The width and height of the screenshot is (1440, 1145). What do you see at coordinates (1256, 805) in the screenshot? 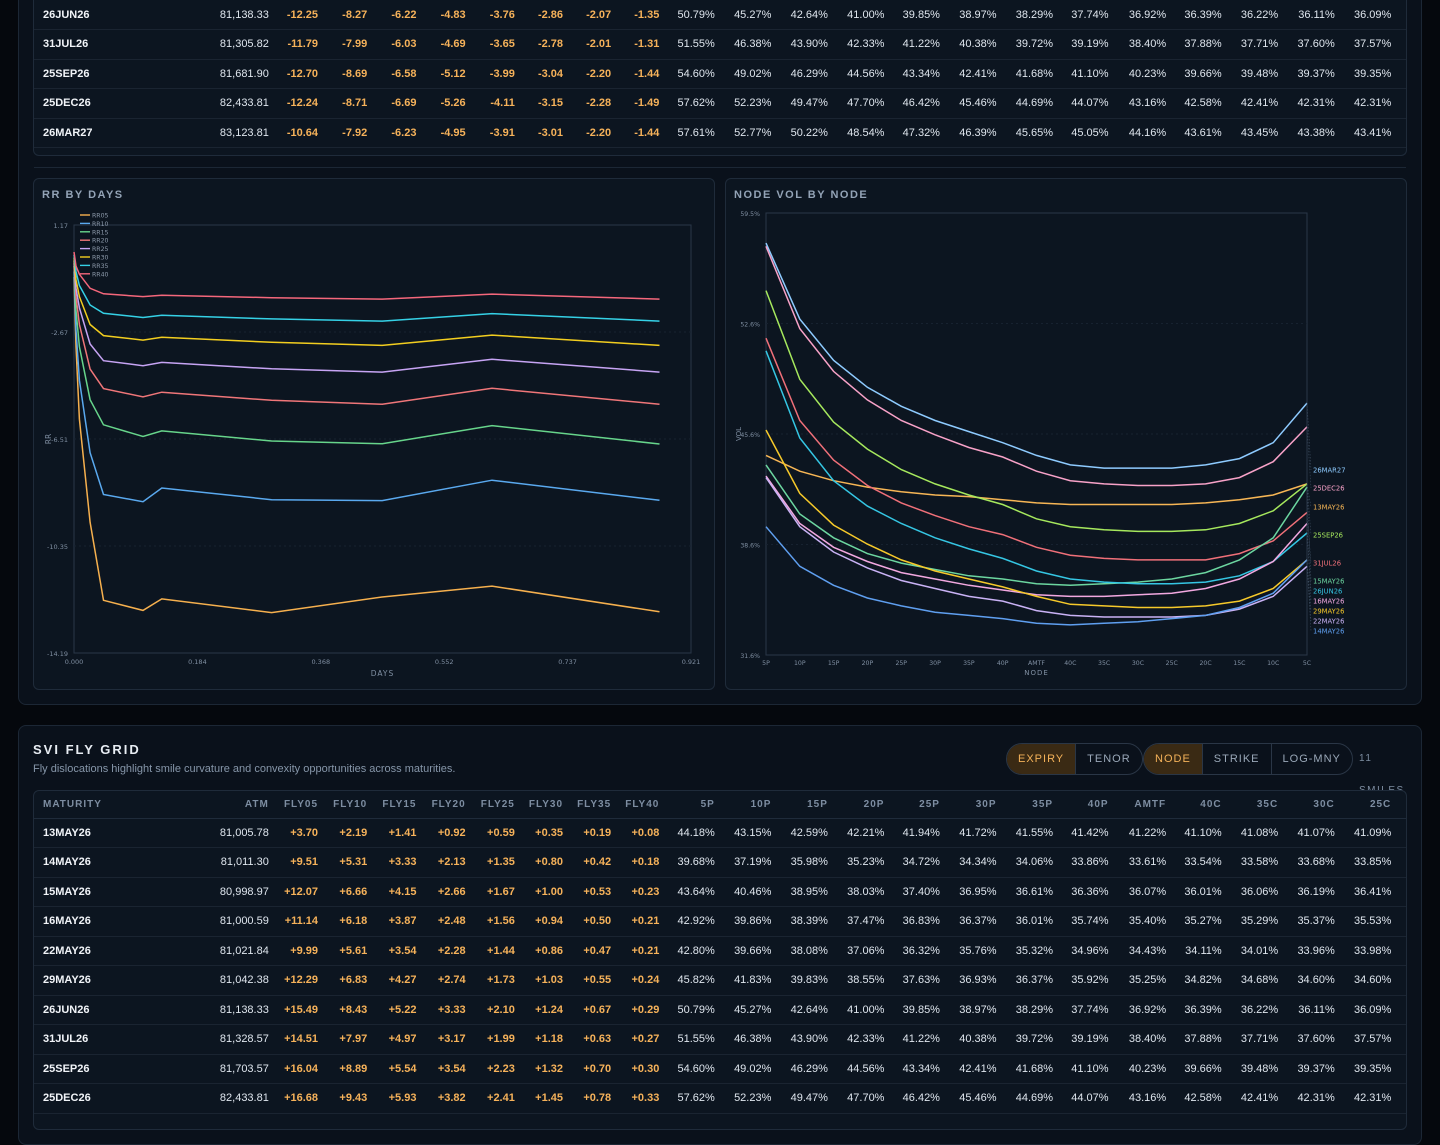
I see `column-header: 35C` at bounding box center [1256, 805].